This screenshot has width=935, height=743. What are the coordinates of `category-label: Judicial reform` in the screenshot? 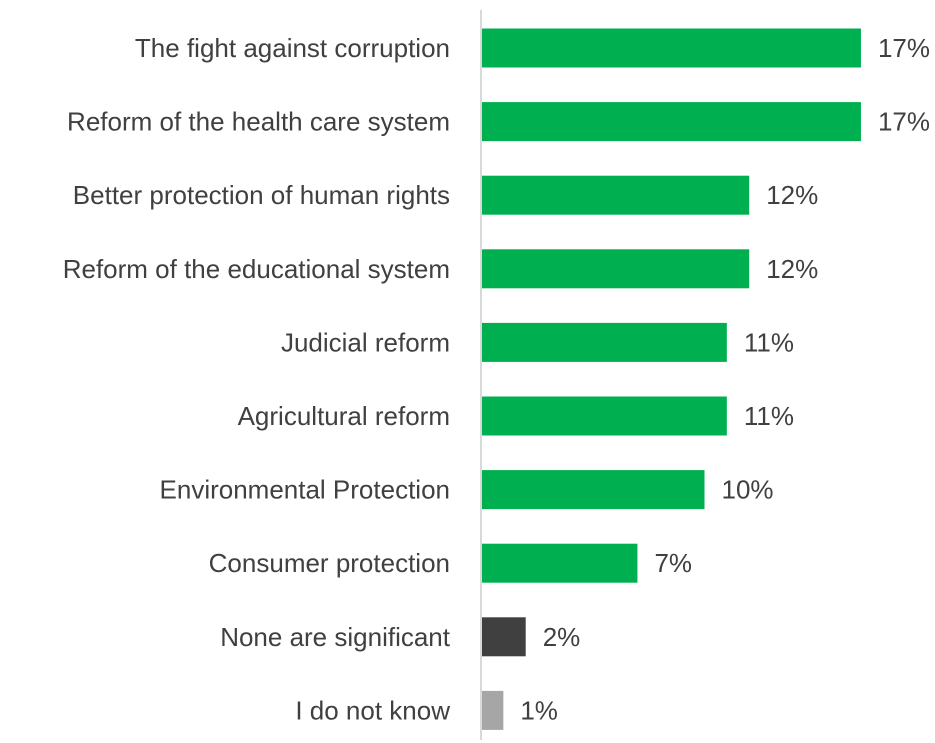 It's located at (365, 342).